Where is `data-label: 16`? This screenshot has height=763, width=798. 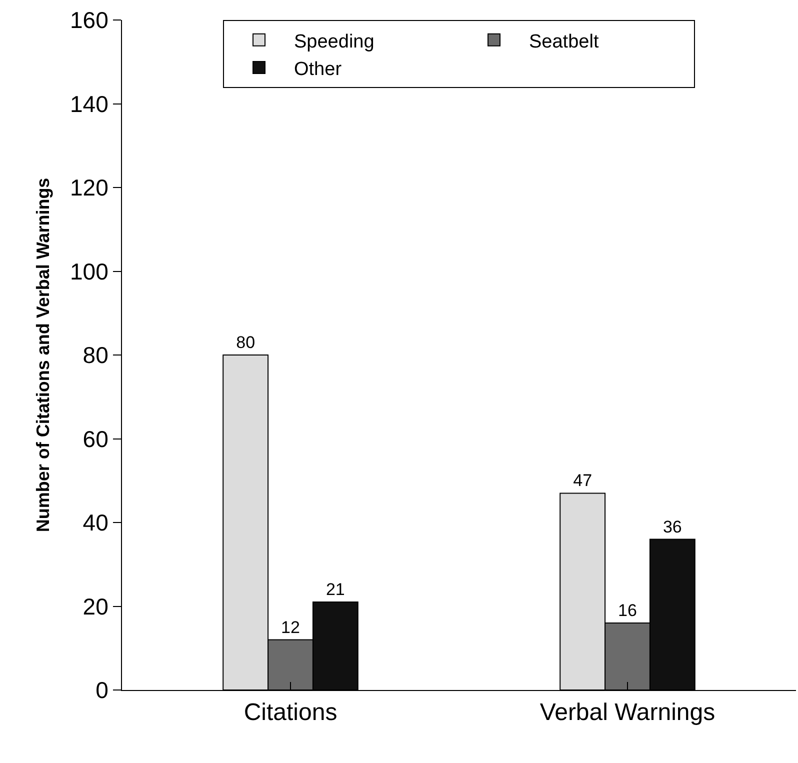
data-label: 16 is located at coordinates (627, 610).